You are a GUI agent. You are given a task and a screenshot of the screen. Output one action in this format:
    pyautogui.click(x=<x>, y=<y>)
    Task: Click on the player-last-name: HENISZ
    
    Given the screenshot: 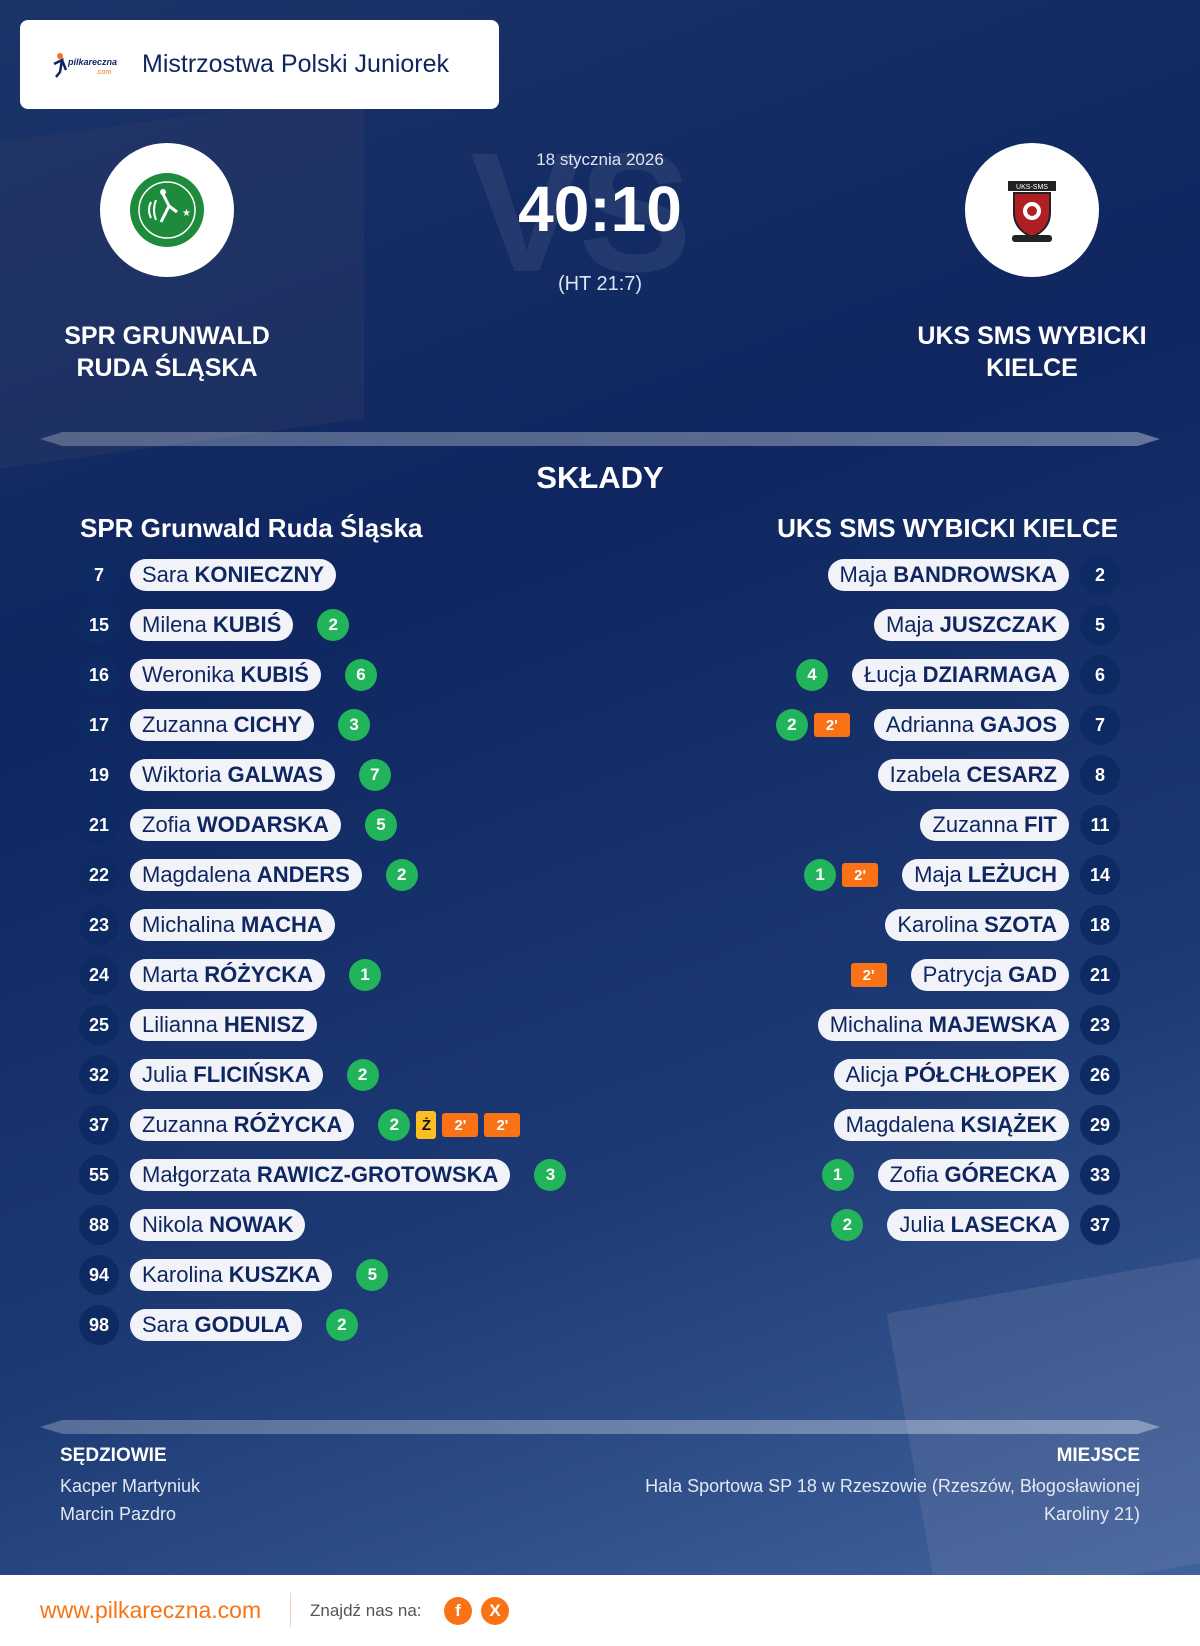 What is the action you would take?
    pyautogui.click(x=264, y=1024)
    